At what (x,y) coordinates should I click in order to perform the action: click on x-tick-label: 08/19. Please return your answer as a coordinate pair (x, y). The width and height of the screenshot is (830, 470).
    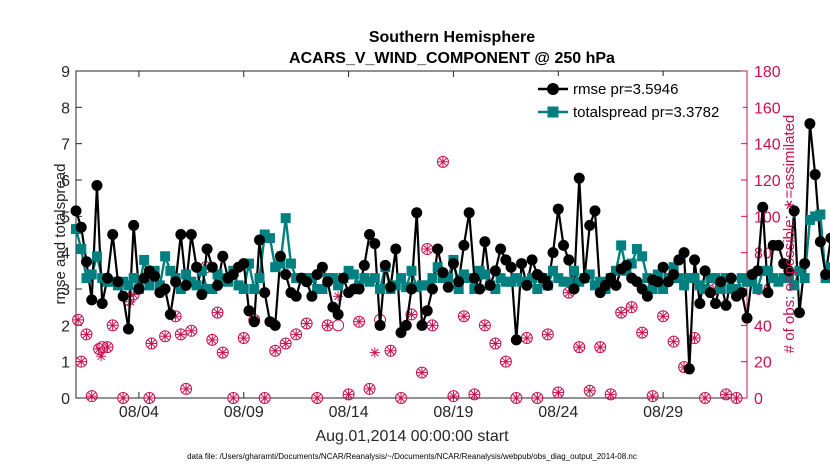
    Looking at the image, I should click on (453, 412).